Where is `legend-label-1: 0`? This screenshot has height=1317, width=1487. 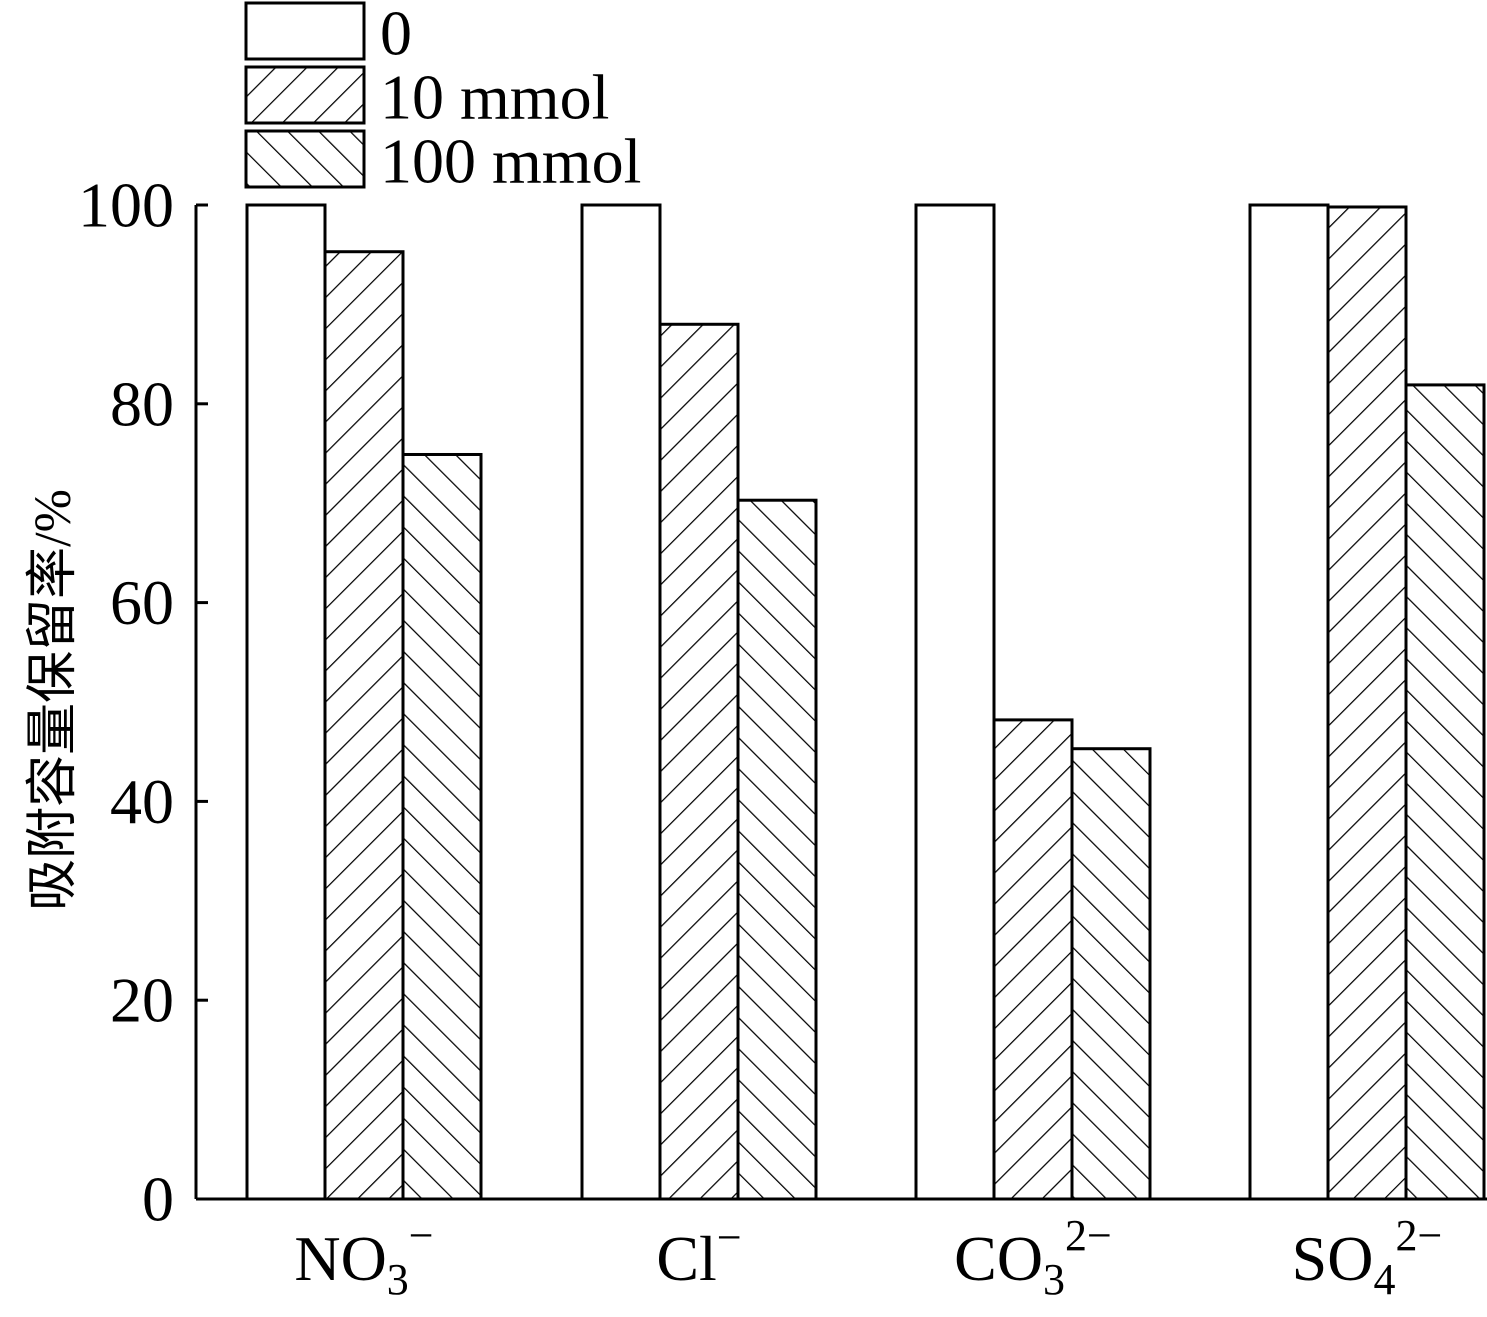 legend-label-1: 0 is located at coordinates (396, 34).